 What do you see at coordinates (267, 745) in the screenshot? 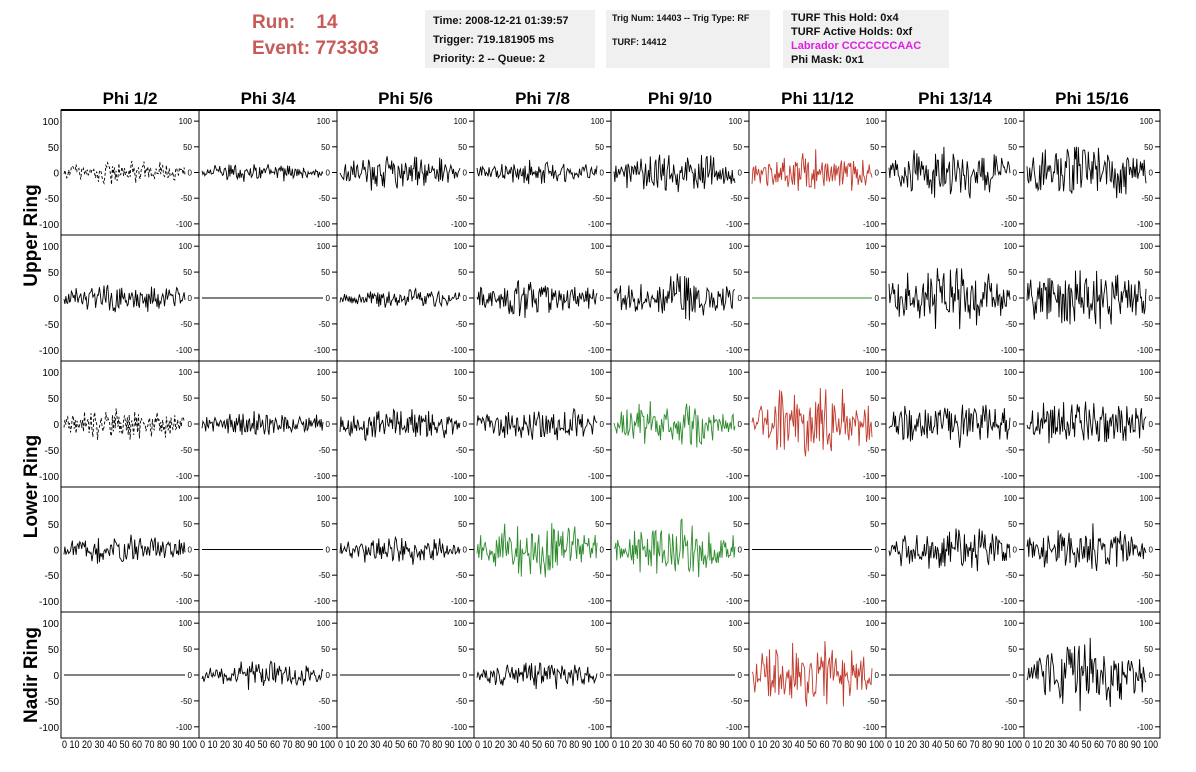
I see `xtick-label-strip-2: 0 10 20 30 40 50 60 70 80 90 100` at bounding box center [267, 745].